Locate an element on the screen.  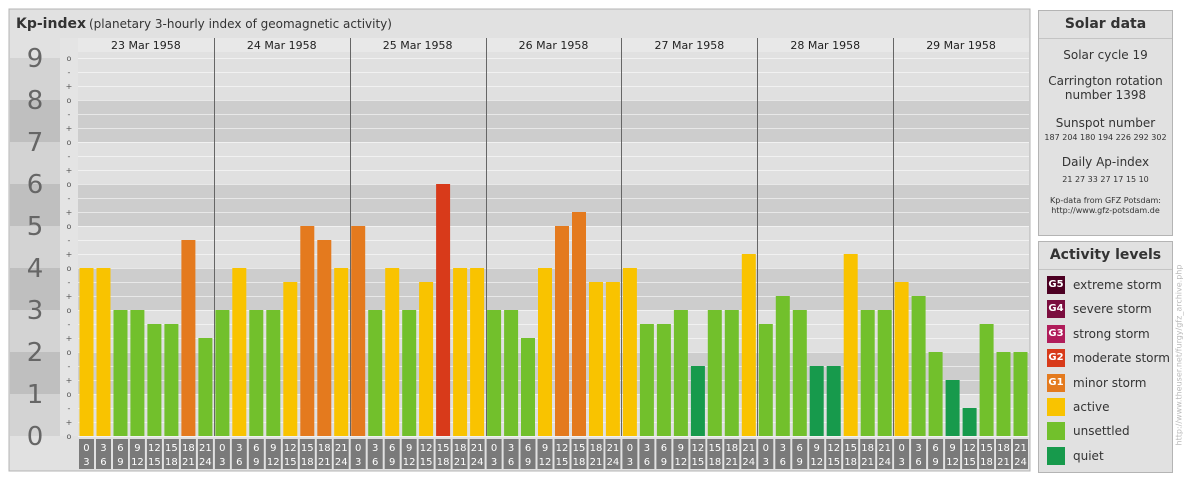
solar-cycle: Solar cycle 19 is located at coordinates (1105, 55).